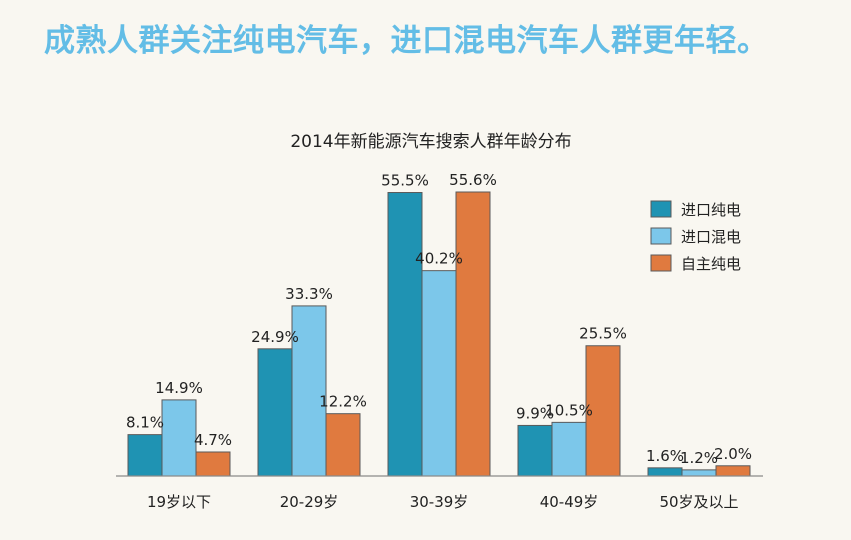  Describe the element at coordinates (309, 502) in the screenshot. I see `x-tick-label-1: 20-29岁` at that location.